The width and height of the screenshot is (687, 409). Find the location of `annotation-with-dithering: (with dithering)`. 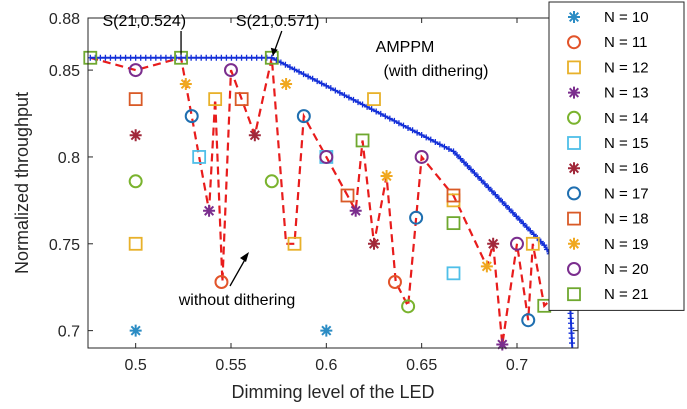

annotation-with-dithering: (with dithering) is located at coordinates (436, 71).